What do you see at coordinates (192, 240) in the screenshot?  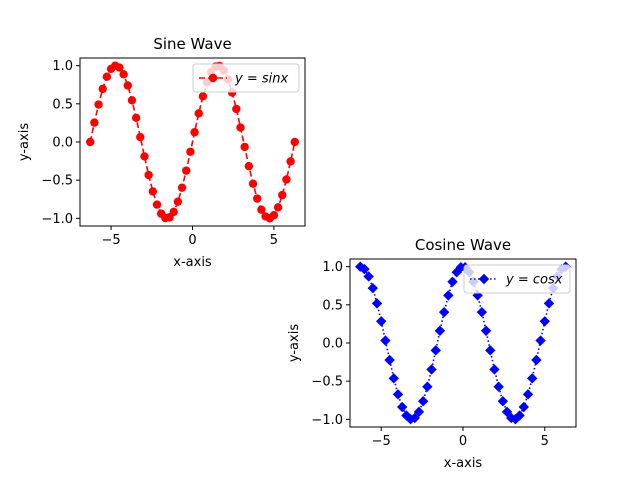 I see `x-tick-label: 0` at bounding box center [192, 240].